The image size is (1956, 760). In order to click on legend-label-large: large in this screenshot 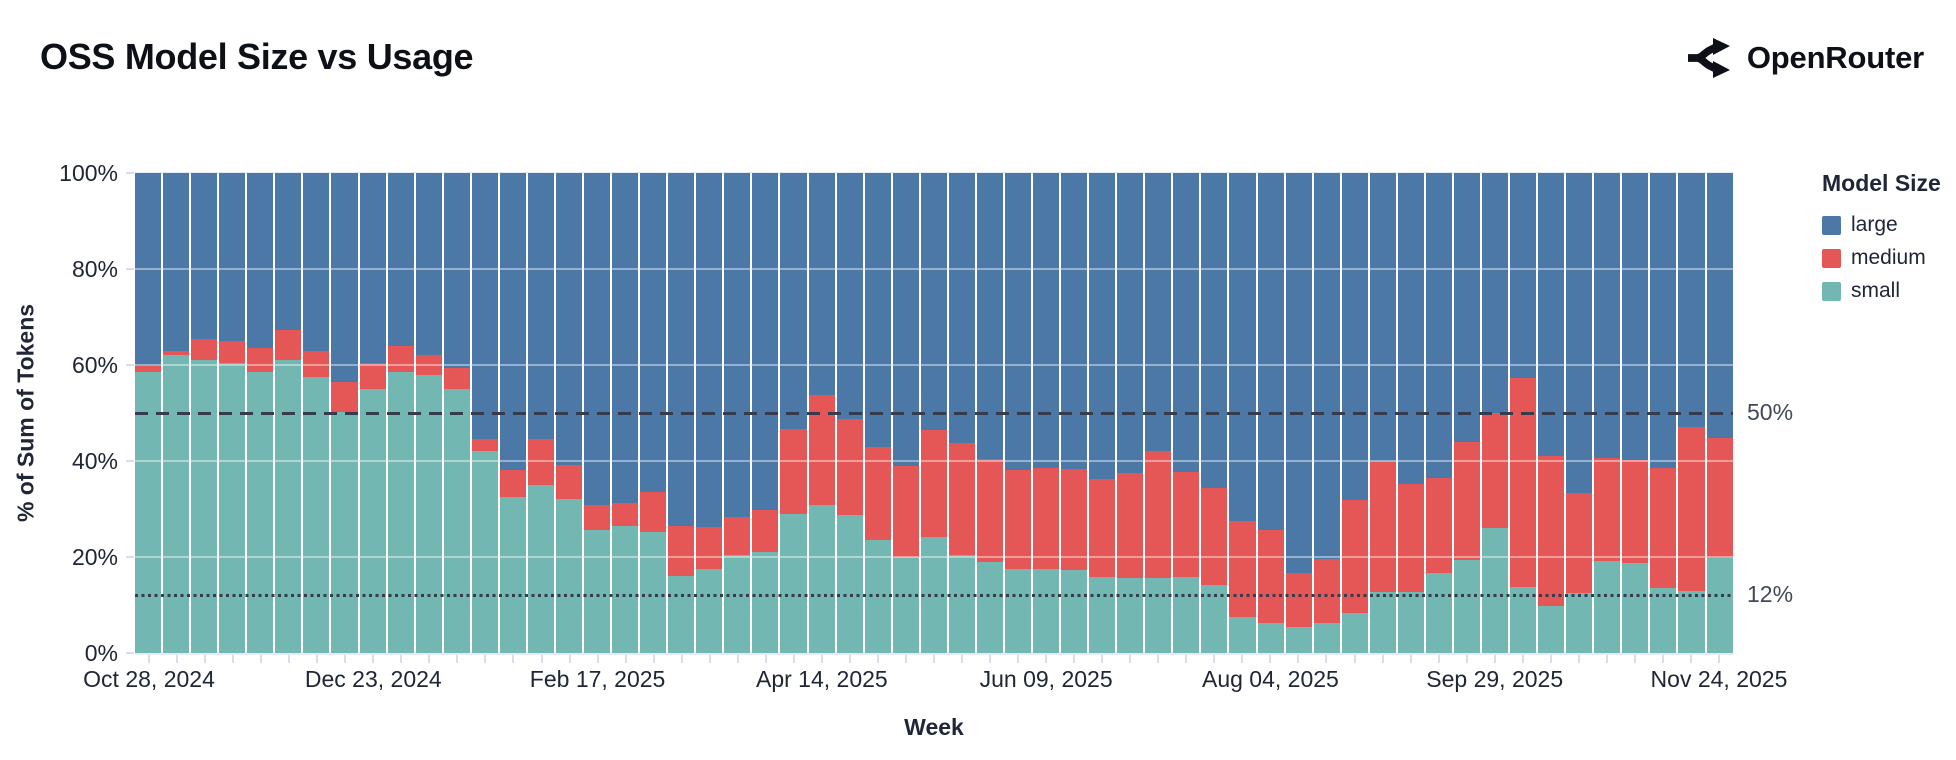, I will do `click(1874, 224)`.